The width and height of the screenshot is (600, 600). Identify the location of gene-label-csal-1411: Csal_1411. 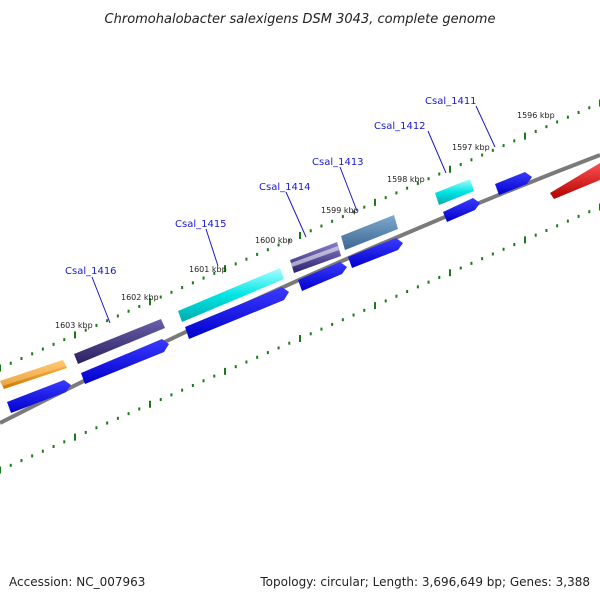
(451, 101).